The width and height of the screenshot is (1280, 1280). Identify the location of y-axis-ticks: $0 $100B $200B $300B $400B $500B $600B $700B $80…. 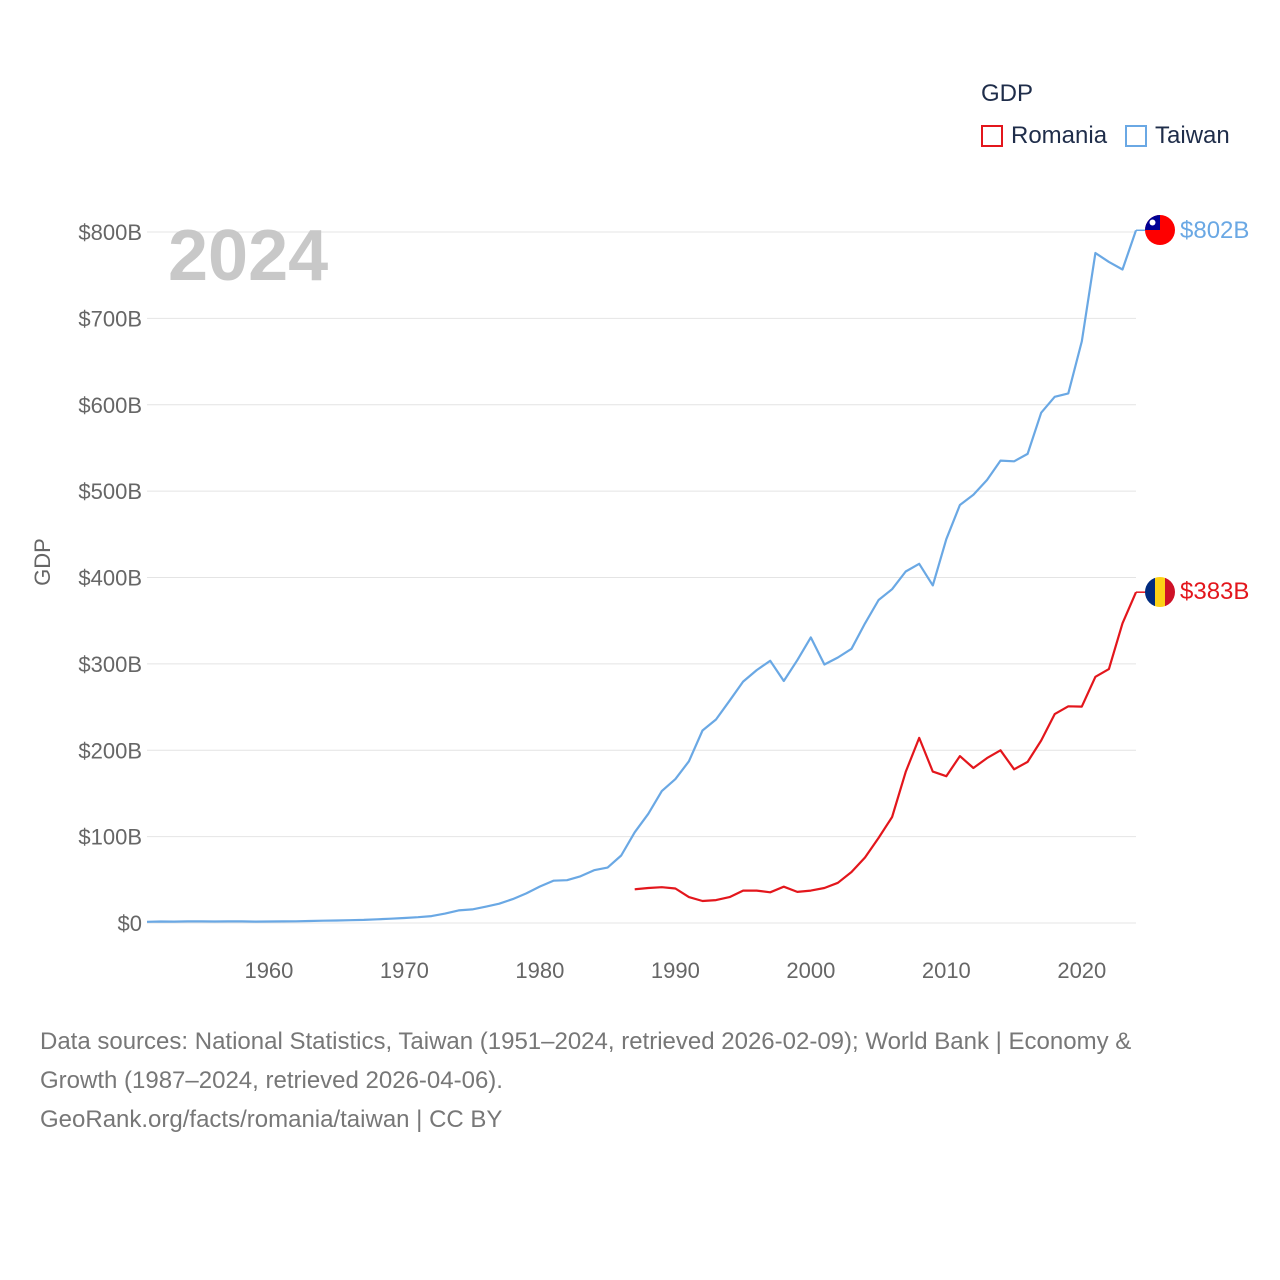
(110, 578).